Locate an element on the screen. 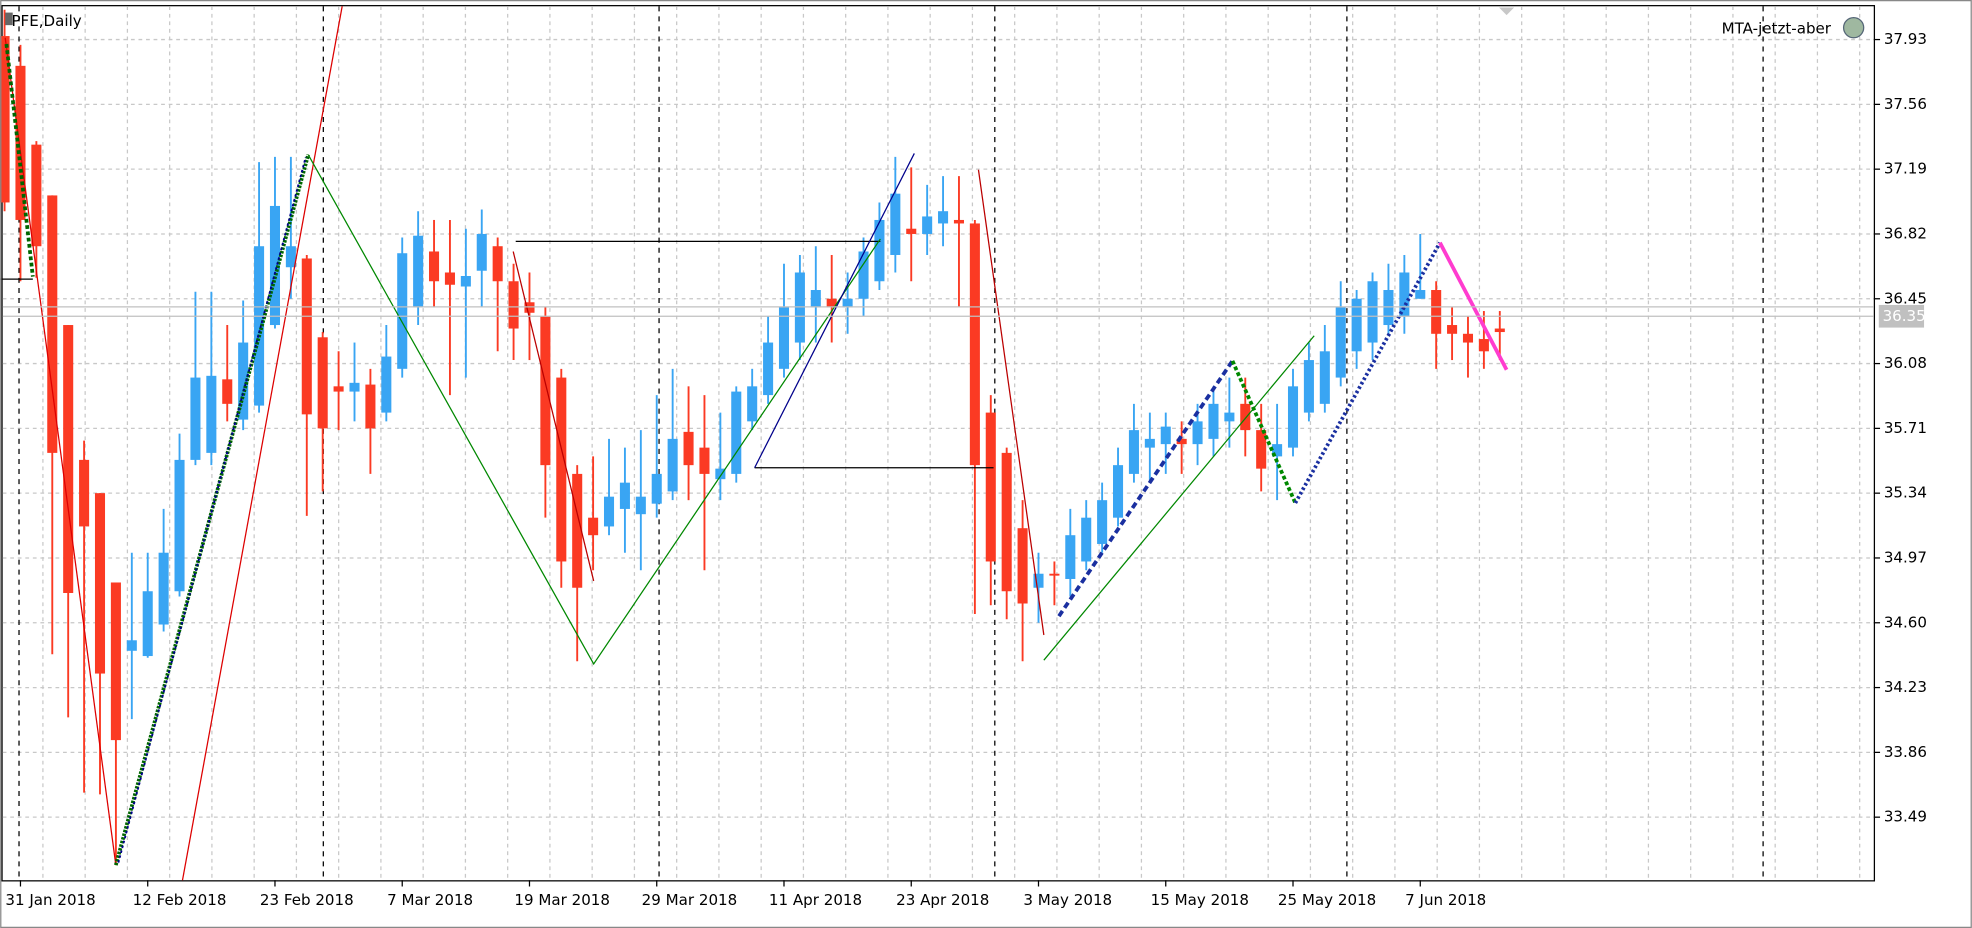  x-tick-label: 11 Apr 2018 is located at coordinates (815, 900).